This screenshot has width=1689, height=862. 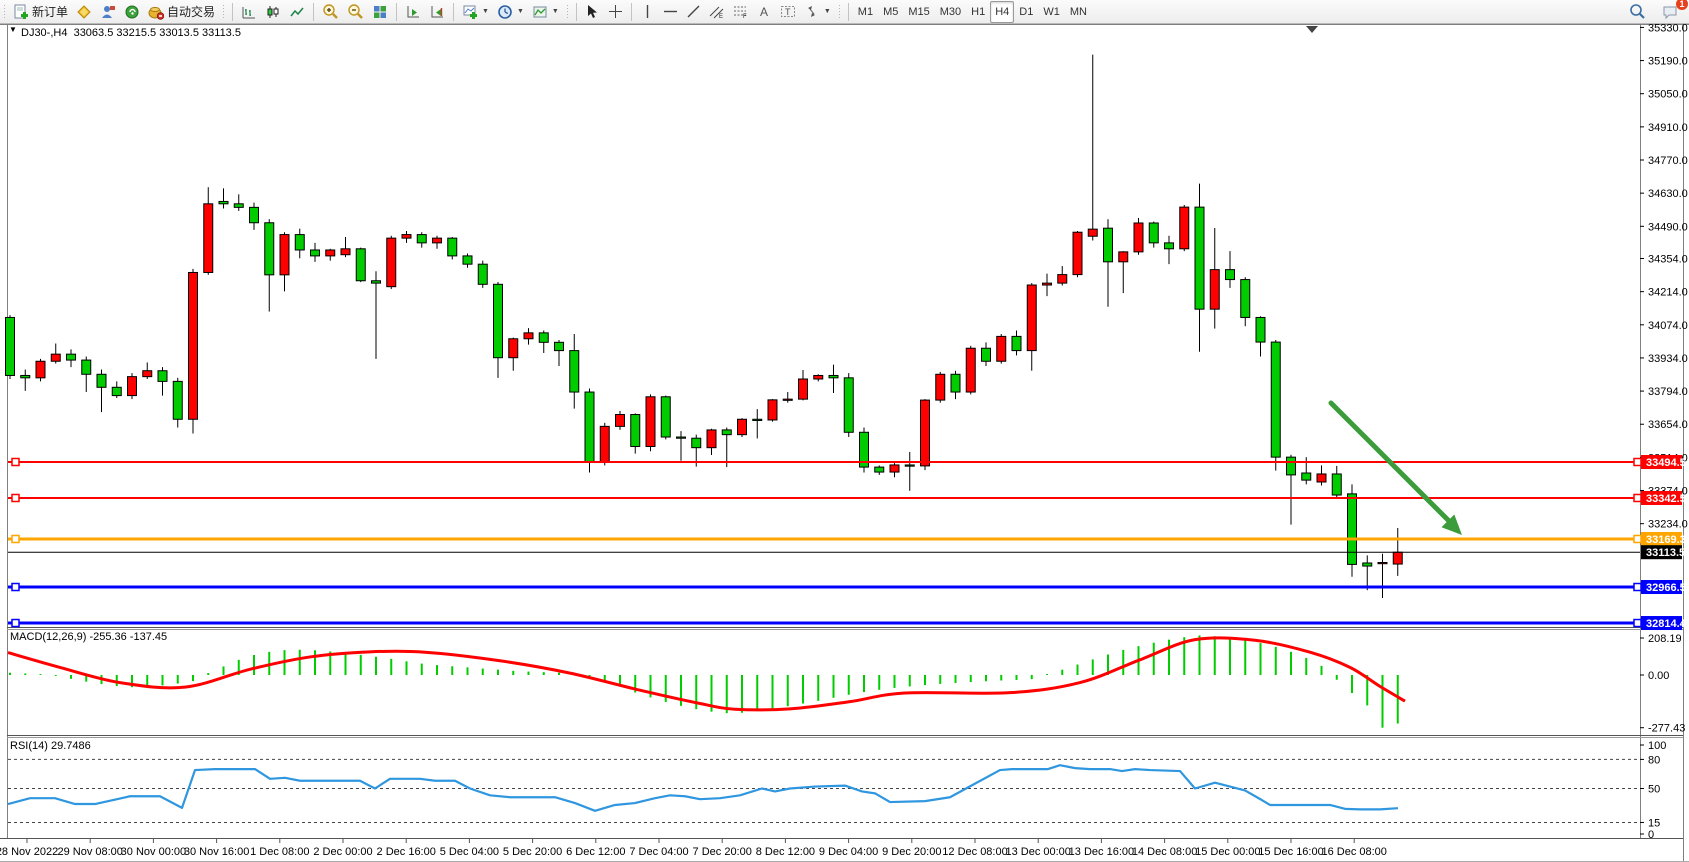 I want to click on trendline-button, so click(x=693, y=12).